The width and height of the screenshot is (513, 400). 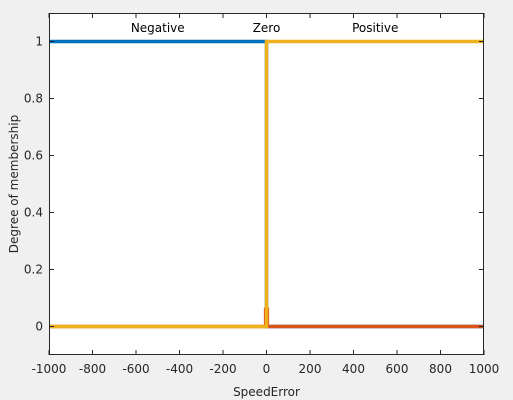 What do you see at coordinates (39, 42) in the screenshot?
I see `y-tick-label: 1` at bounding box center [39, 42].